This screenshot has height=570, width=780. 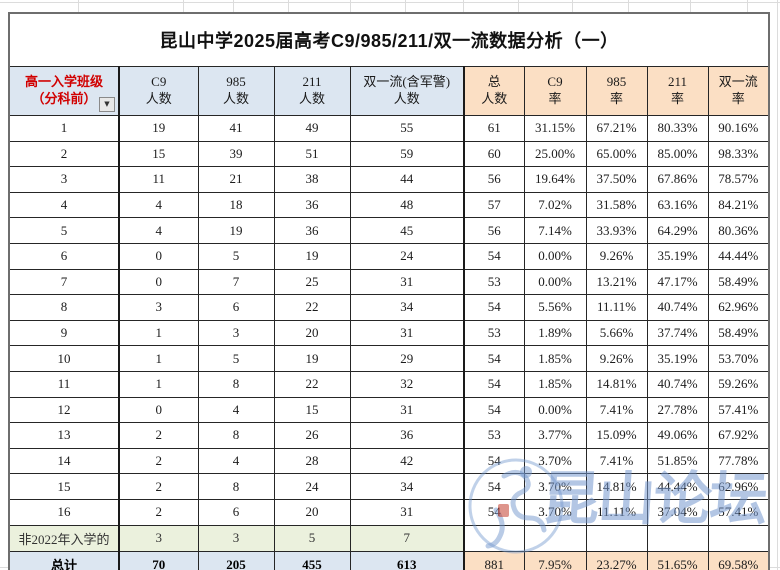 What do you see at coordinates (64, 461) in the screenshot?
I see `row-label-cell: 14` at bounding box center [64, 461].